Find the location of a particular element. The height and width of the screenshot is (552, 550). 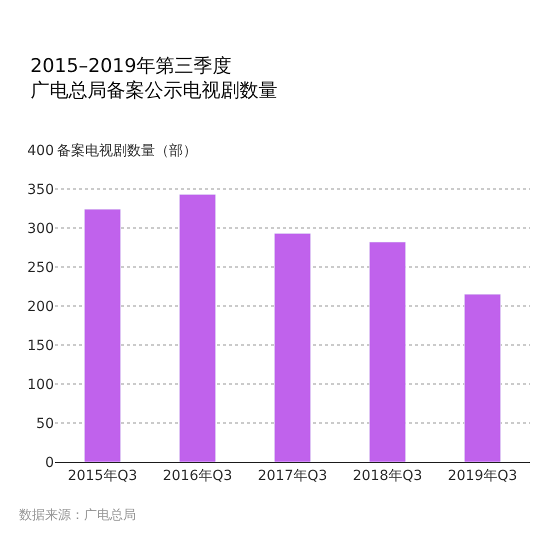

chart-title: 2015–2019年第三季度 is located at coordinates (131, 65).